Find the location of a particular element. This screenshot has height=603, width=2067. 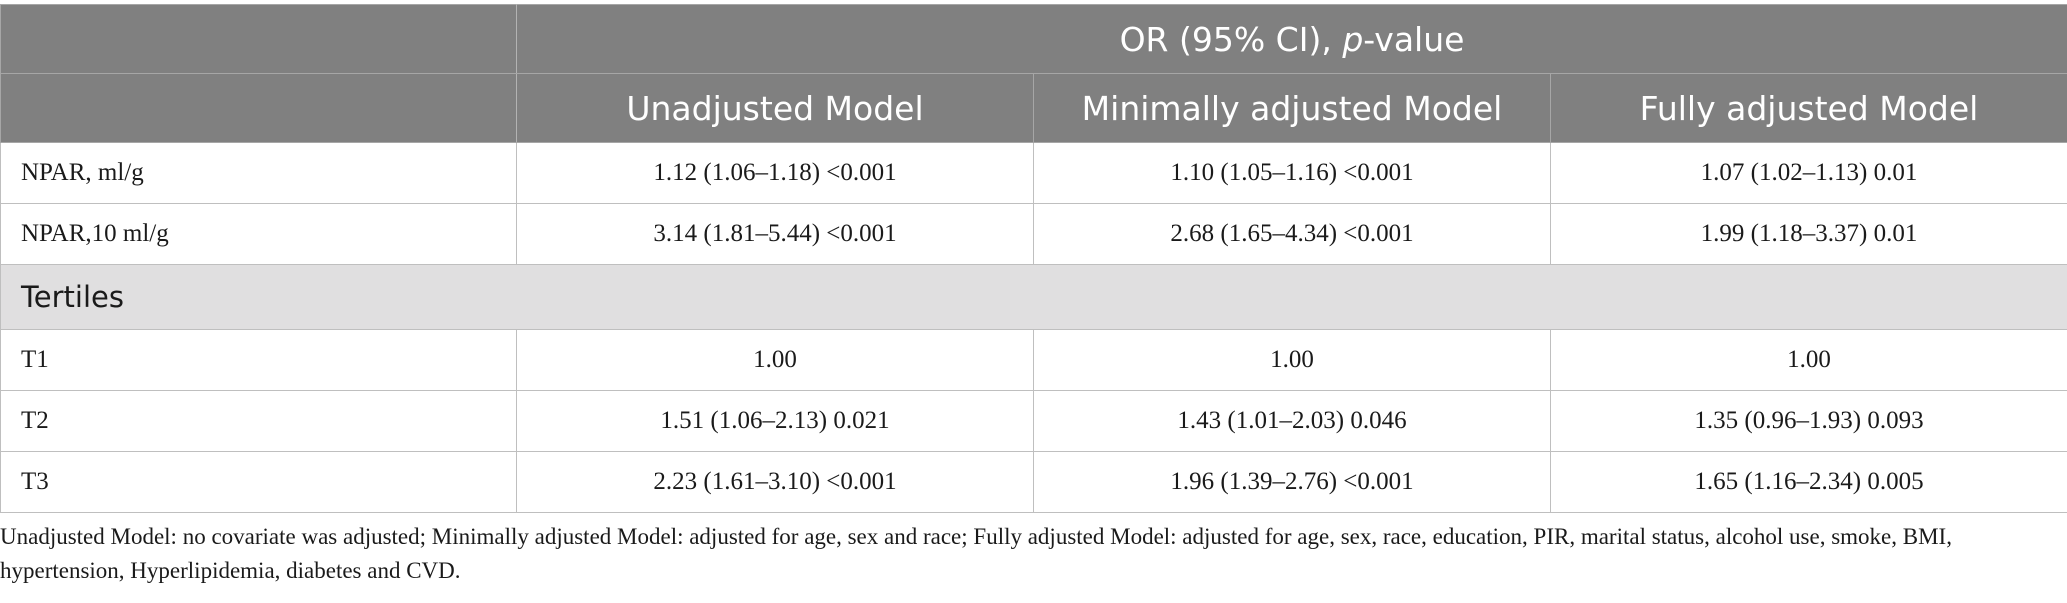

row-label: NPAR, ml/g is located at coordinates (258, 173).